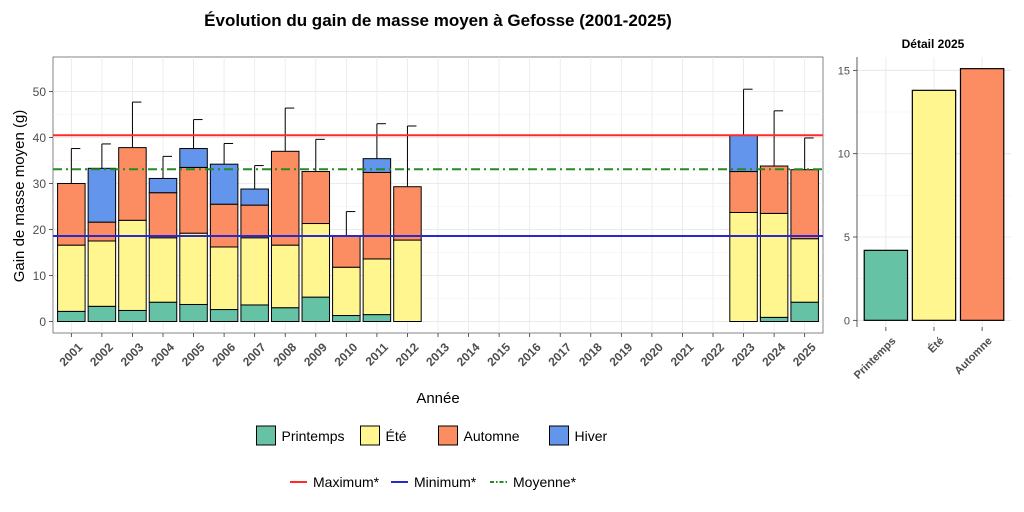  Describe the element at coordinates (40, 230) in the screenshot. I see `y-tick-label: 20` at that location.